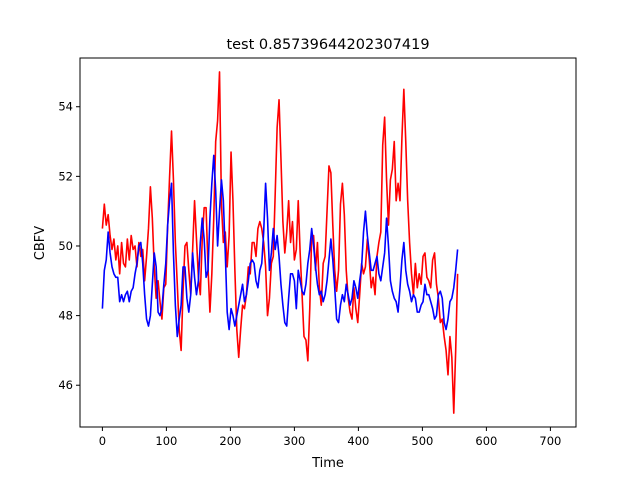  Describe the element at coordinates (40, 243) in the screenshot. I see `y-axis-label: CBFV` at that location.